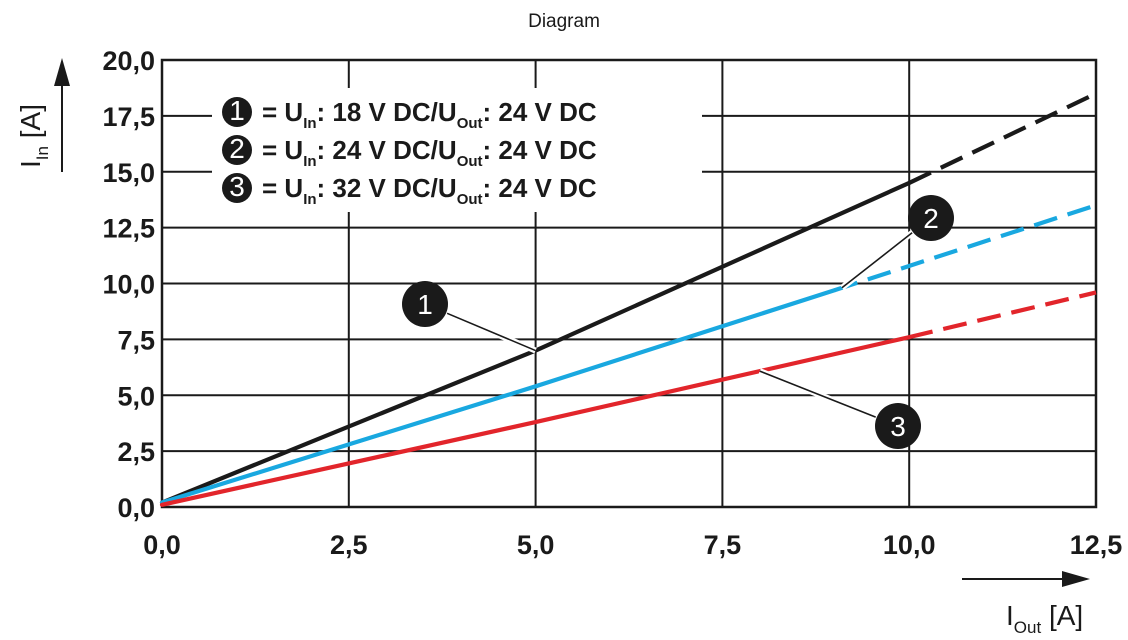 This screenshot has height=640, width=1128. I want to click on x-tick-label: 0,0, so click(162, 545).